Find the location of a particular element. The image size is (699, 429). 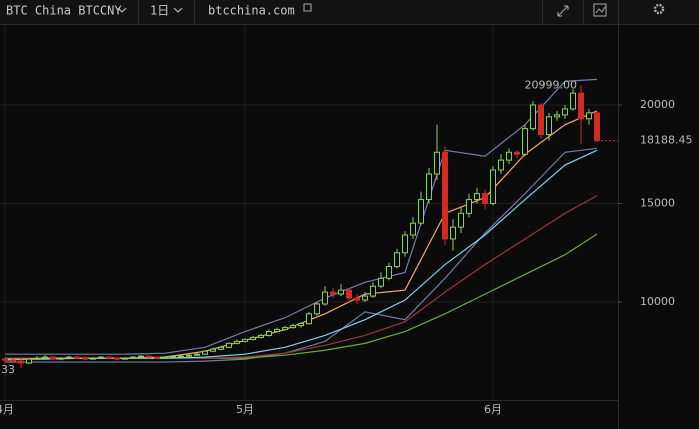

settings-button is located at coordinates (659, 9).